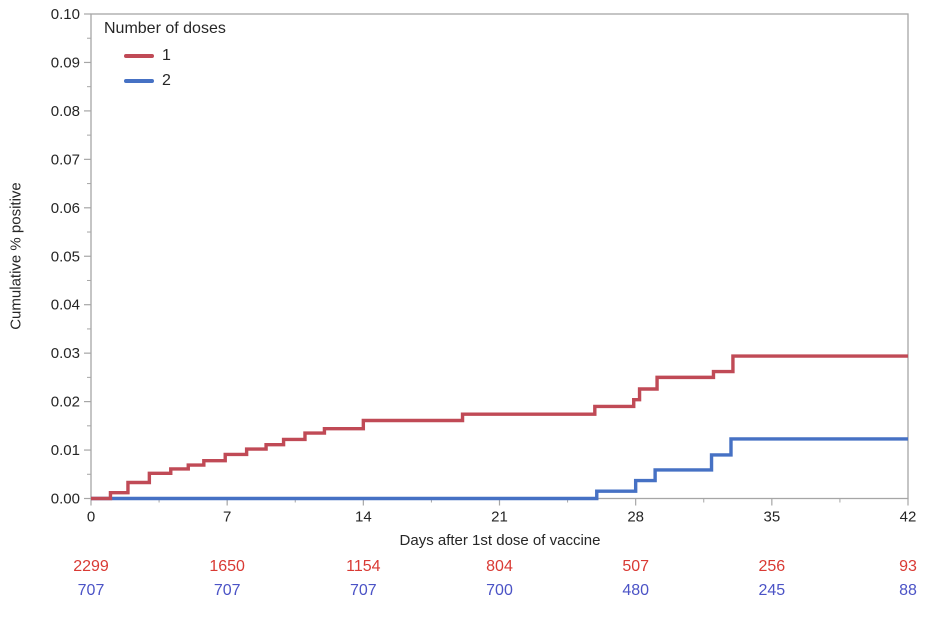 The width and height of the screenshot is (928, 628). What do you see at coordinates (65, 208) in the screenshot?
I see `y-tick-label: 0.06` at bounding box center [65, 208].